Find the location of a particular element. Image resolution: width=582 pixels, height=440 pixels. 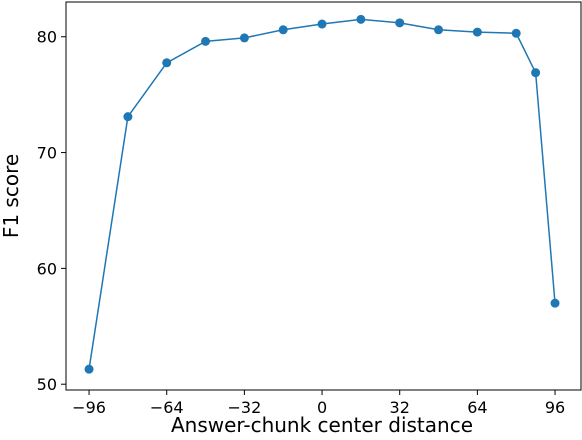

x-tick-label: 32 is located at coordinates (400, 407).